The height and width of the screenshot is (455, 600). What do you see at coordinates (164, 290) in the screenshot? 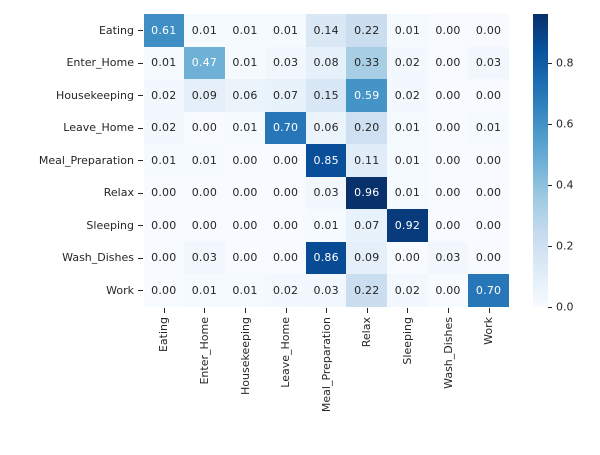
I see `heatmap-cell-Work-Eating: 0.00` at bounding box center [164, 290].